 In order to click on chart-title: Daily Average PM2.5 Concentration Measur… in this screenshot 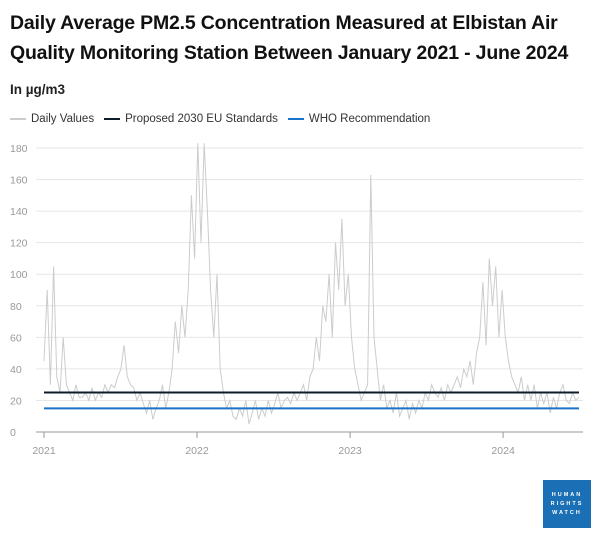, I will do `click(289, 38)`.